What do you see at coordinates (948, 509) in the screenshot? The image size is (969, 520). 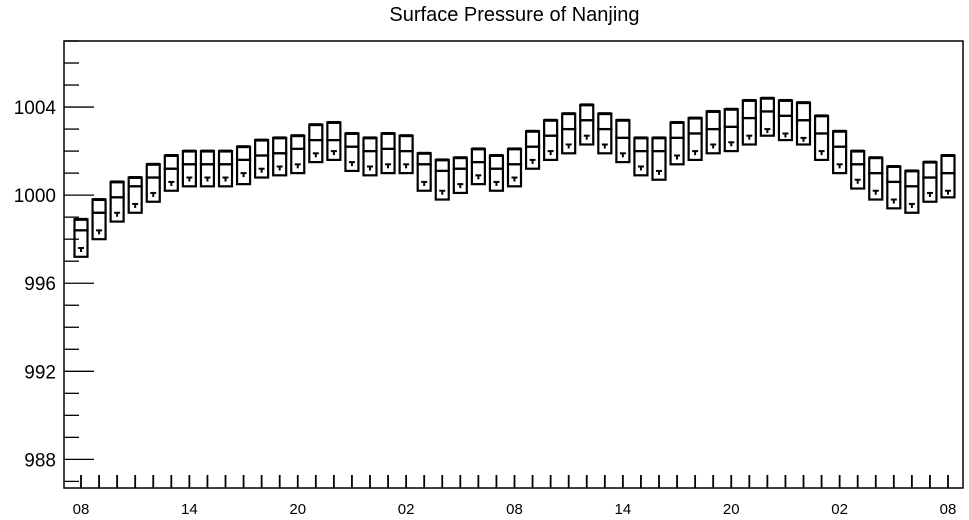 I see `x-tick-label: 08` at bounding box center [948, 509].